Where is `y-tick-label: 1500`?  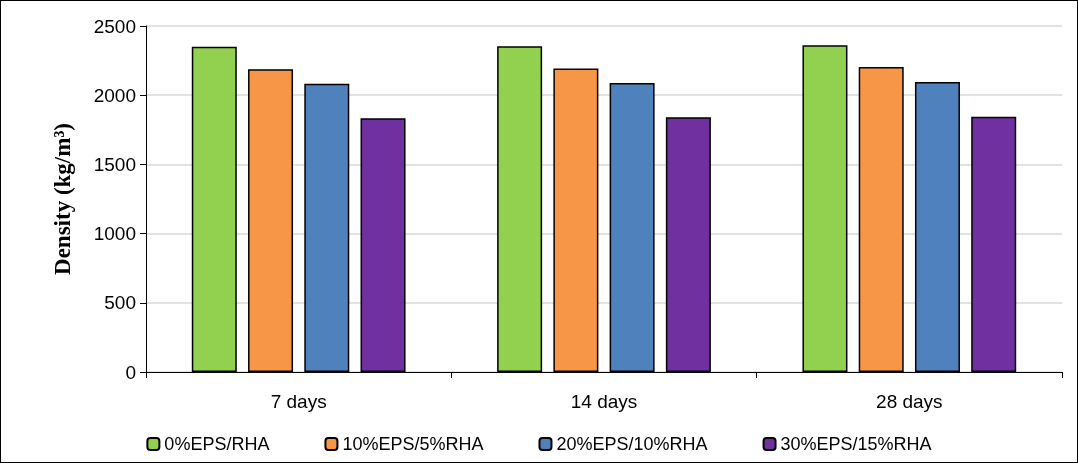
y-tick-label: 1500 is located at coordinates (114, 164).